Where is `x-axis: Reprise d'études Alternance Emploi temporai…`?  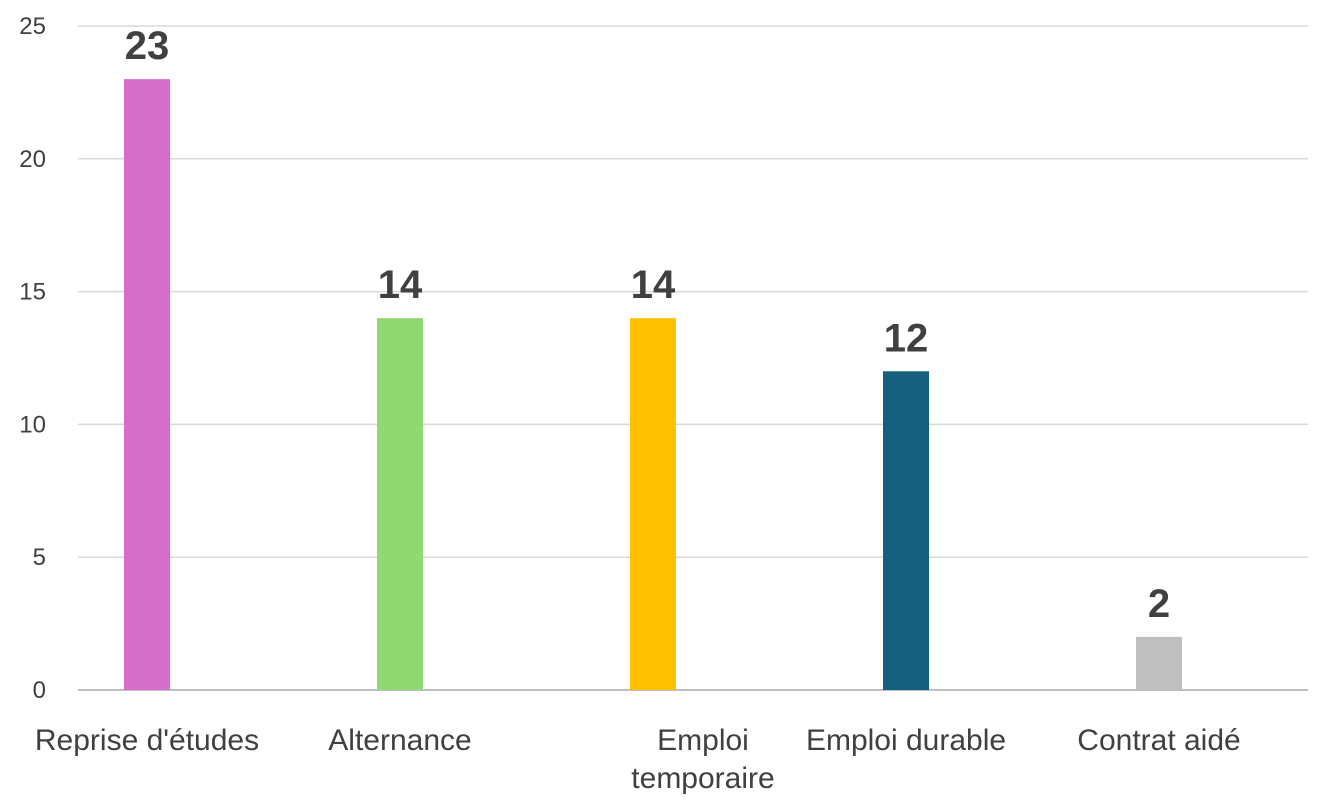
x-axis: Reprise d'études Alternance Emploi temporai… is located at coordinates (638, 759).